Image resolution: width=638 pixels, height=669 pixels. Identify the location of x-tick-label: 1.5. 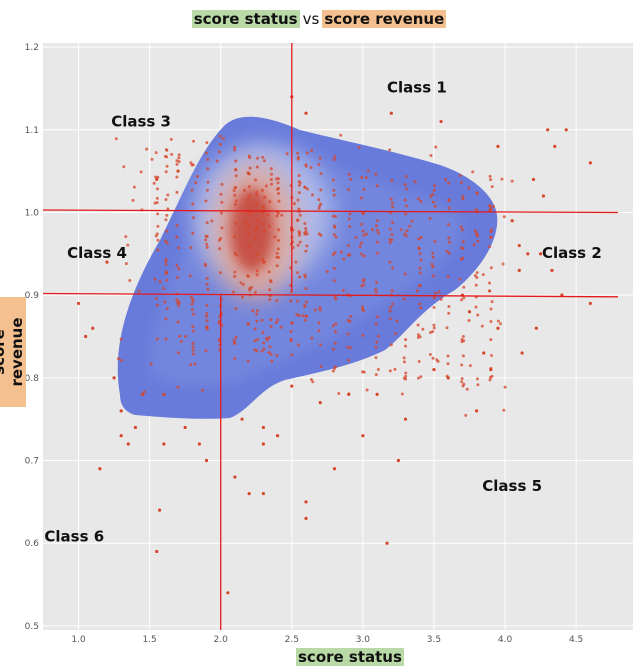
(149, 640).